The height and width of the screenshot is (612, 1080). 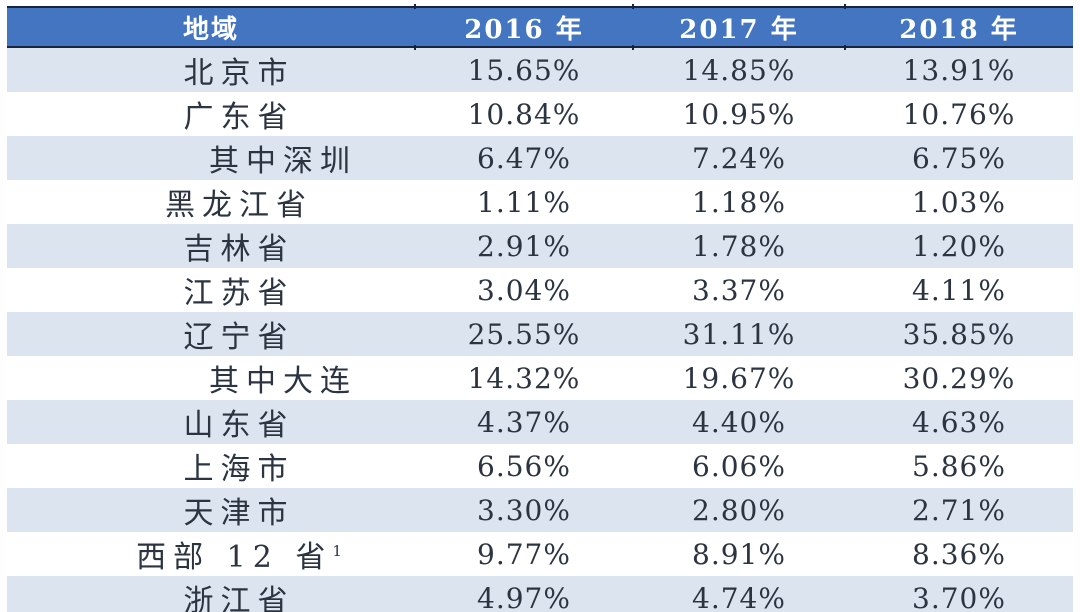 What do you see at coordinates (959, 202) in the screenshot?
I see `value-cell: 1.03%` at bounding box center [959, 202].